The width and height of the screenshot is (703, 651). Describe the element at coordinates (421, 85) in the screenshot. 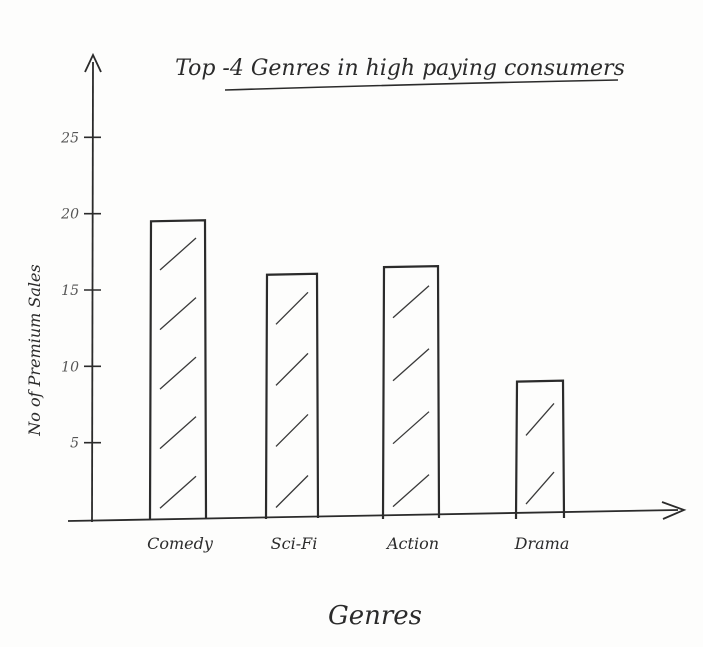

I see `title-underline` at that location.